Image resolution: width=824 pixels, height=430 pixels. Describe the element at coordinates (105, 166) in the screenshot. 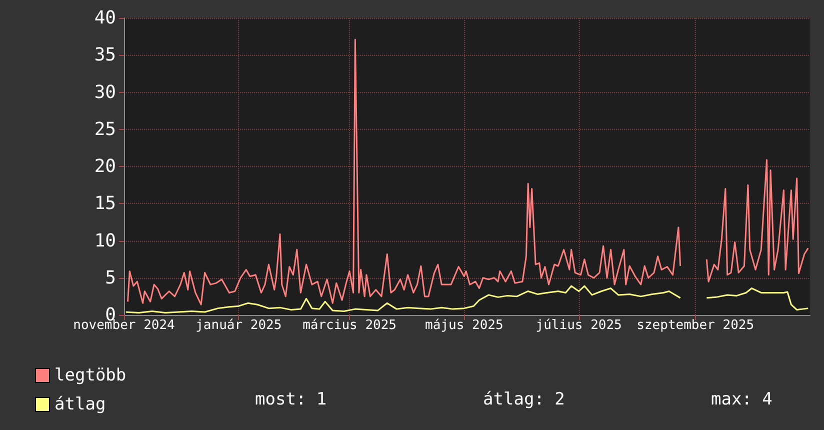

I see `y-tick-label: 20` at that location.